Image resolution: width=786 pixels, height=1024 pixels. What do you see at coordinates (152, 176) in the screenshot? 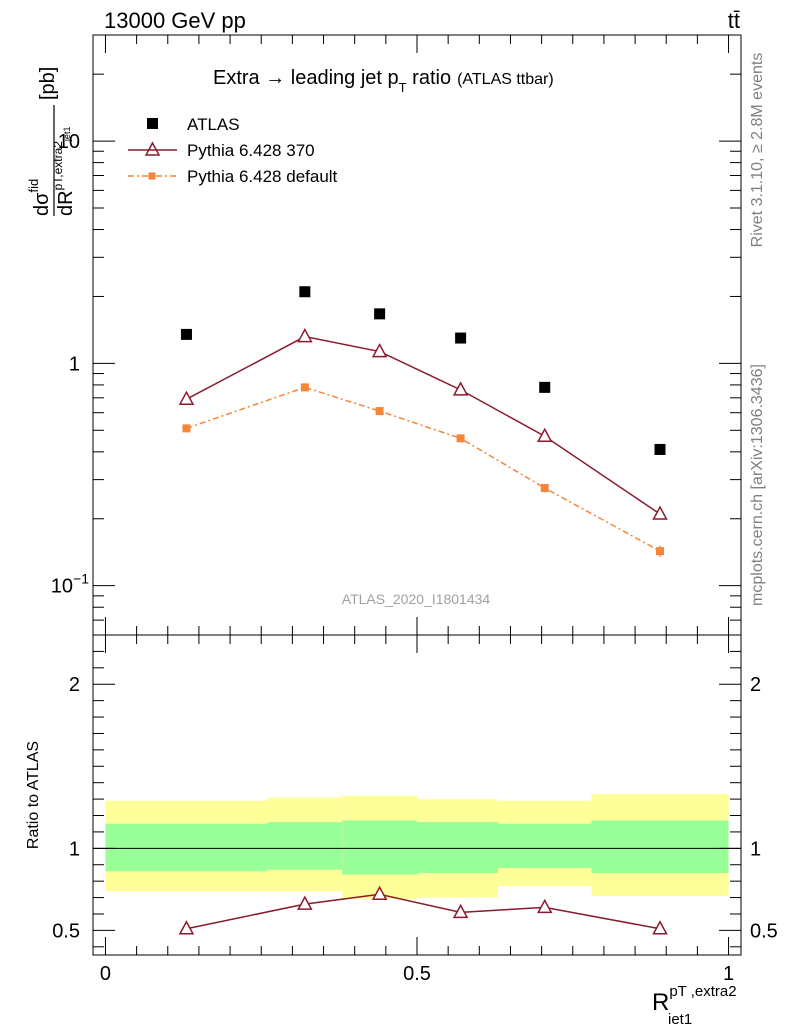
I see `legend-marker-pythia-default` at bounding box center [152, 176].